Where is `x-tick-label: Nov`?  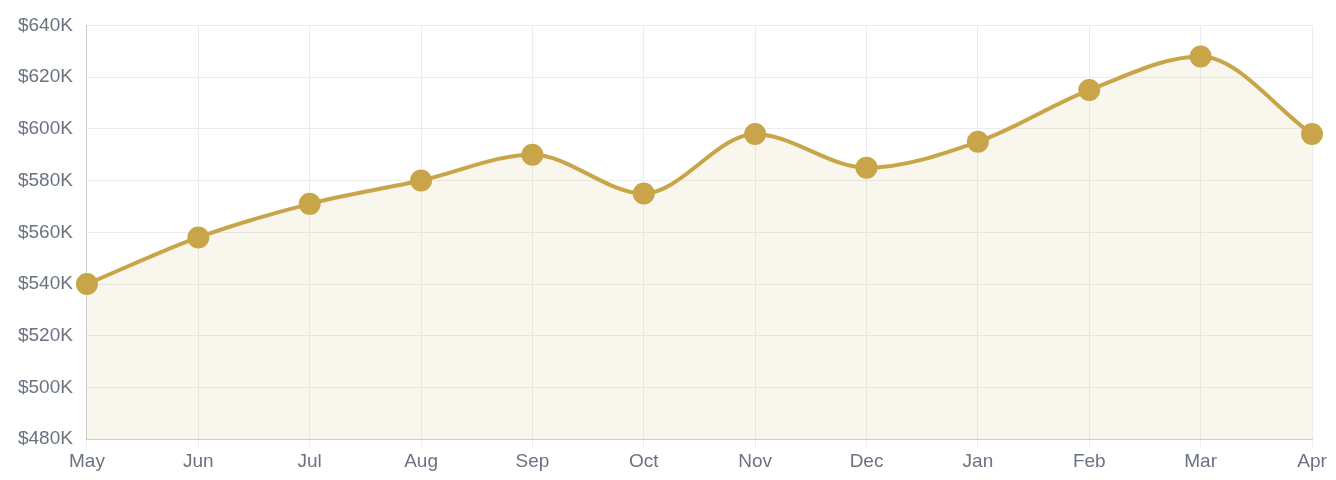 x-tick-label: Nov is located at coordinates (755, 460).